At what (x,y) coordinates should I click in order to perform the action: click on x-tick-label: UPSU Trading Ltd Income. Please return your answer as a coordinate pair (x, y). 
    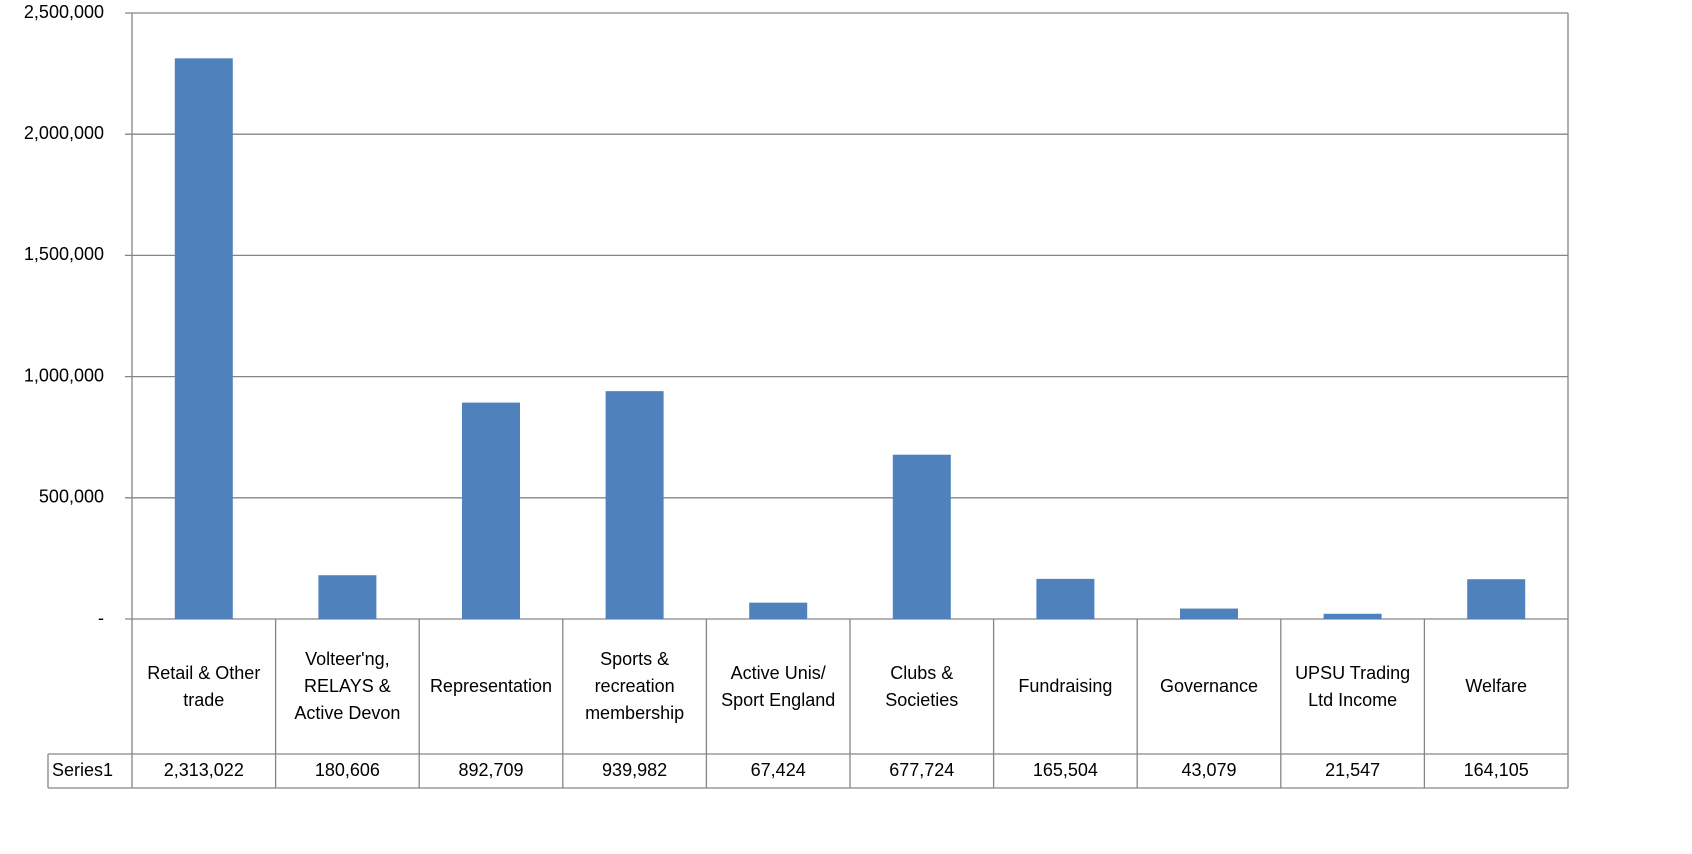
    Looking at the image, I should click on (1353, 686).